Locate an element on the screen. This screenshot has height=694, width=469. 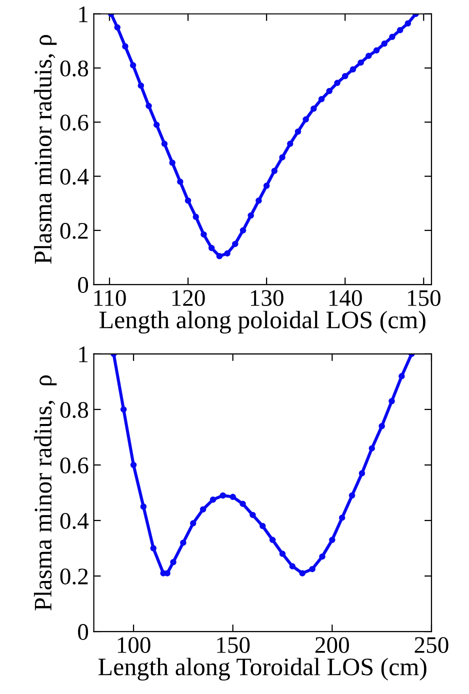
y-axis-title: Plasma minor radius, ρ is located at coordinates (45, 492).